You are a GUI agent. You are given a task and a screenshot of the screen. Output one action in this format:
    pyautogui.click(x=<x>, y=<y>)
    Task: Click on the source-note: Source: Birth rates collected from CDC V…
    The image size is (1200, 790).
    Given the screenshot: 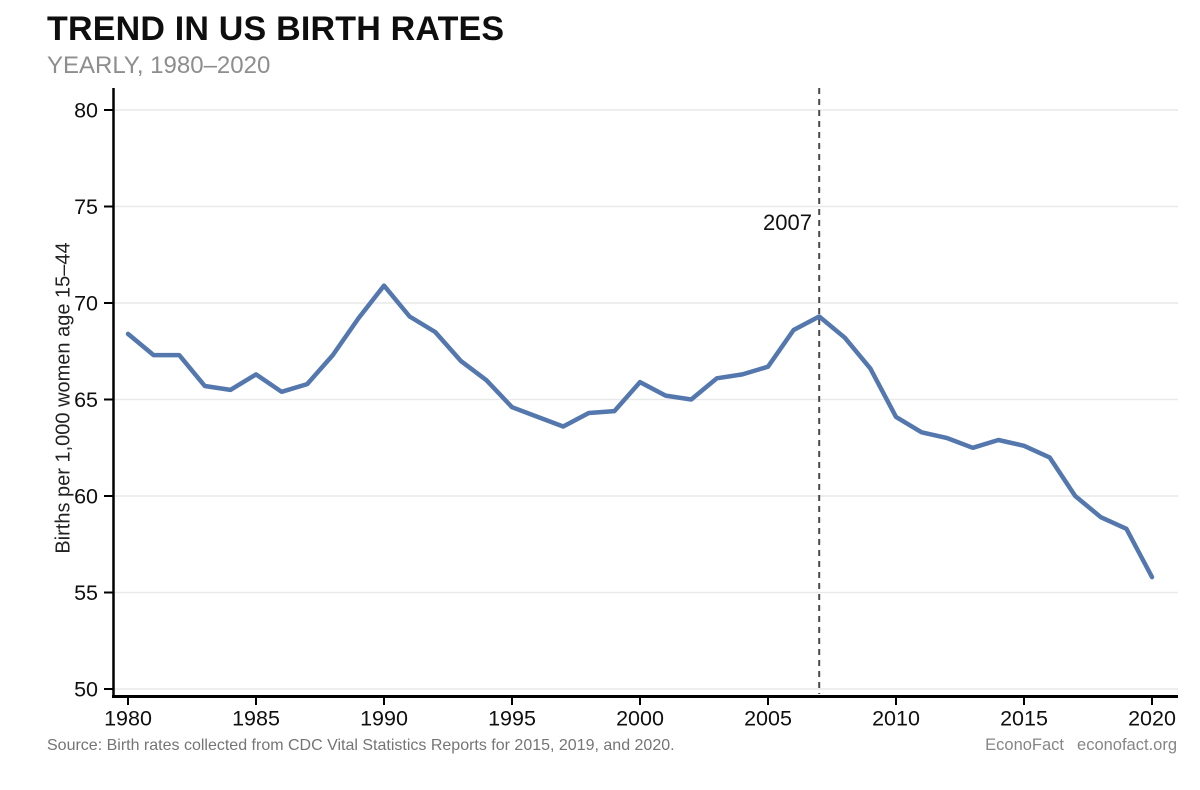 What is the action you would take?
    pyautogui.click(x=361, y=745)
    